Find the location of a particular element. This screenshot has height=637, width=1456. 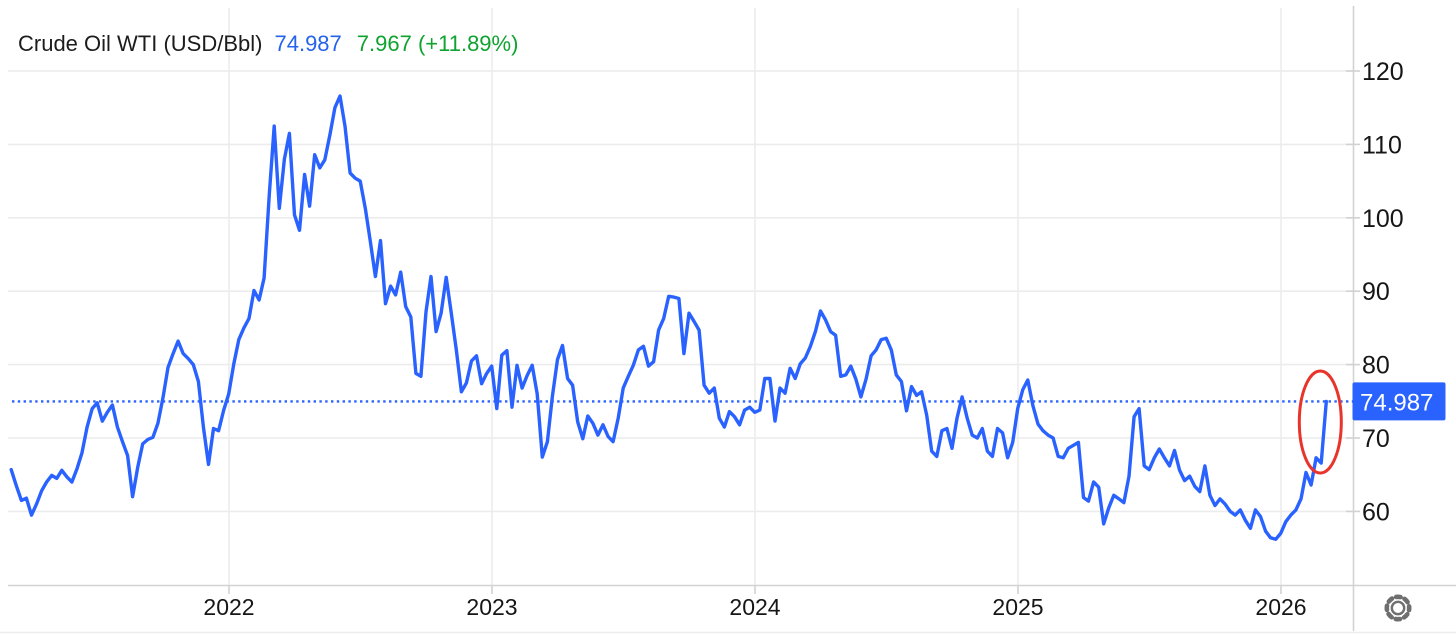

y-axis-tick-label: 90 is located at coordinates (1376, 292).